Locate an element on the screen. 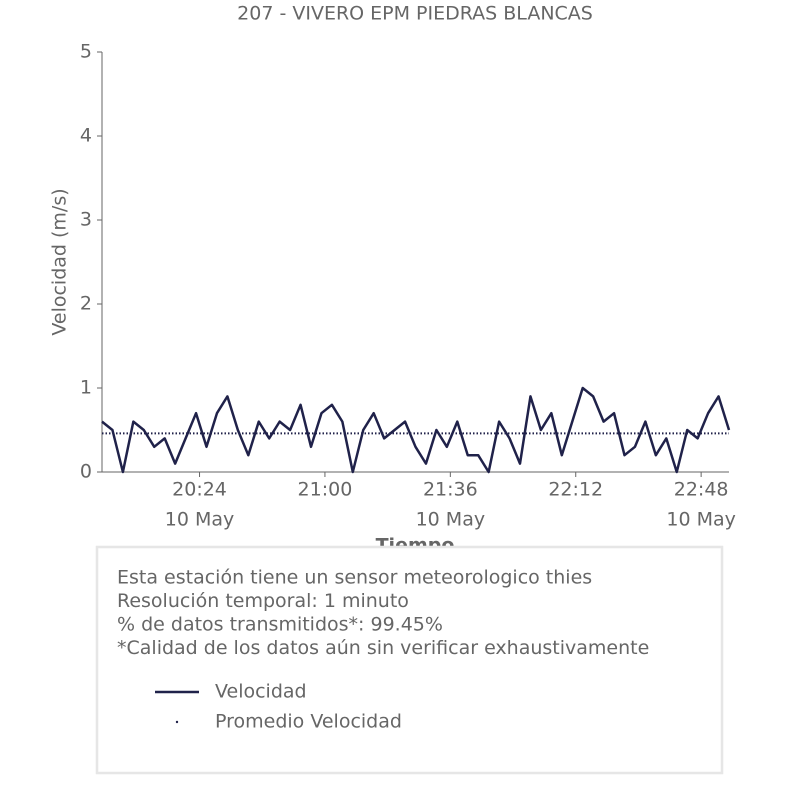 The height and width of the screenshot is (810, 806). info-line: % de datos transmitidos*: 99.45% is located at coordinates (280, 625).